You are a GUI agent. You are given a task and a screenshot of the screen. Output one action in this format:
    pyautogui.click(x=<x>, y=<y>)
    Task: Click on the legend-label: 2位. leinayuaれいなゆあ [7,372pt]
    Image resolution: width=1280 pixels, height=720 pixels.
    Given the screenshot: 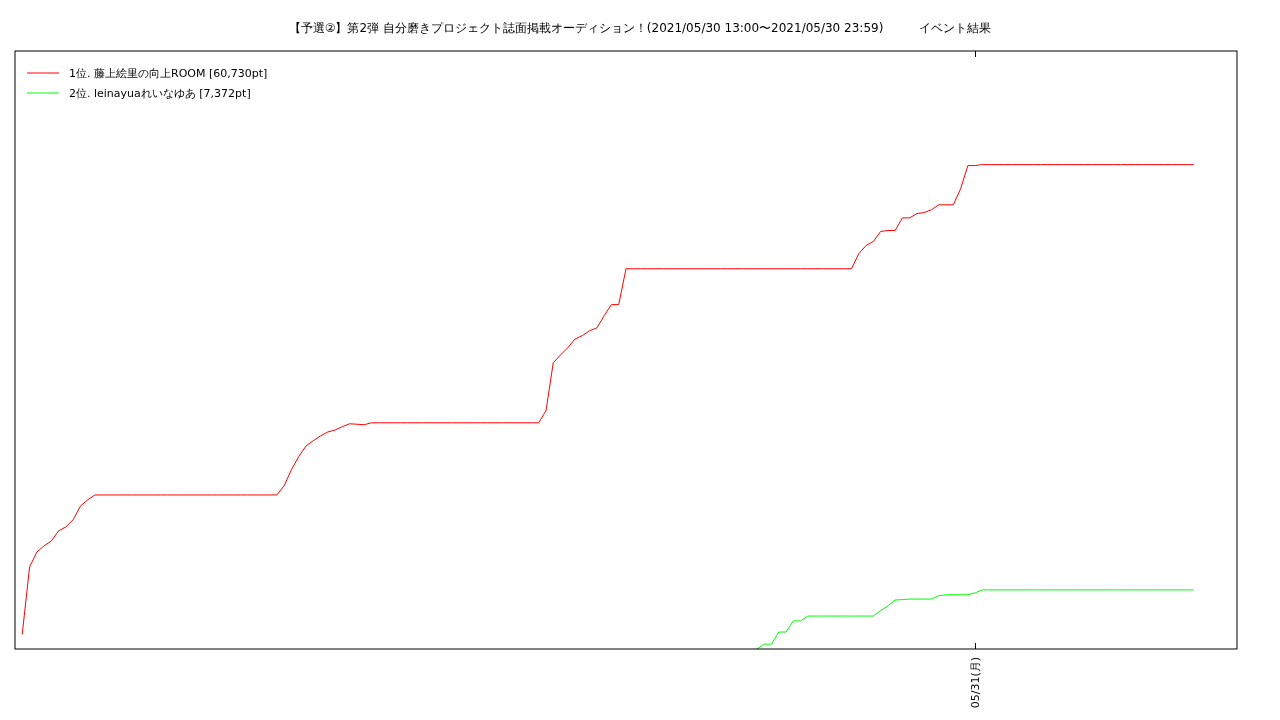 What is the action you would take?
    pyautogui.click(x=160, y=93)
    